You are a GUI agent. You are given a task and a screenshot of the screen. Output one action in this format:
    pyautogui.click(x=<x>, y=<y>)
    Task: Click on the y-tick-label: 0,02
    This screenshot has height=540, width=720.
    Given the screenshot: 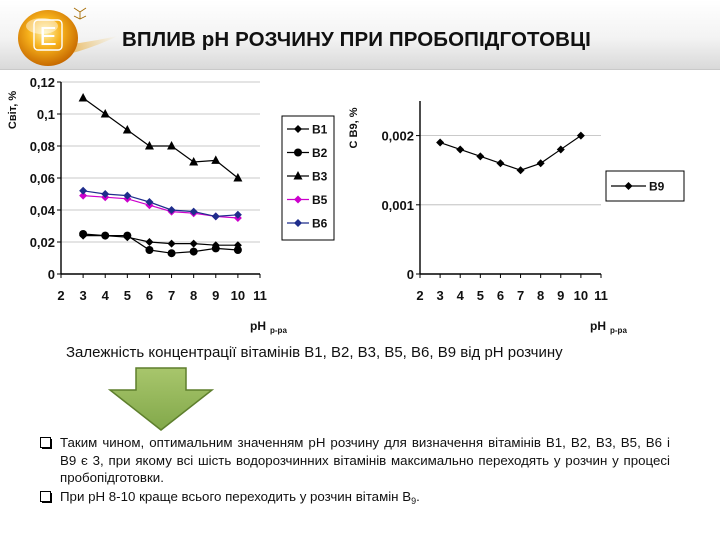 What is the action you would take?
    pyautogui.click(x=42, y=242)
    